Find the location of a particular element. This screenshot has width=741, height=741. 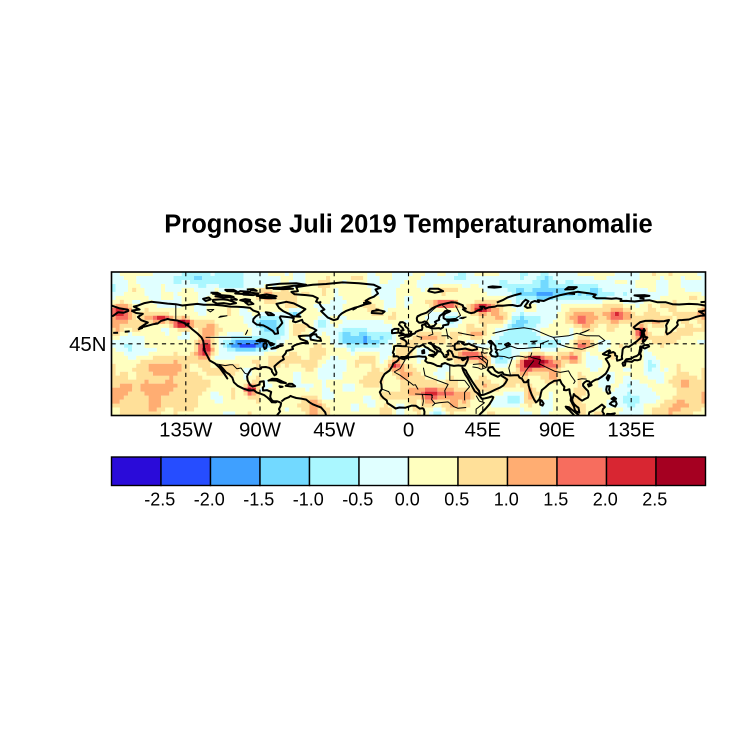

svg-text: 135W is located at coordinates (186, 430).